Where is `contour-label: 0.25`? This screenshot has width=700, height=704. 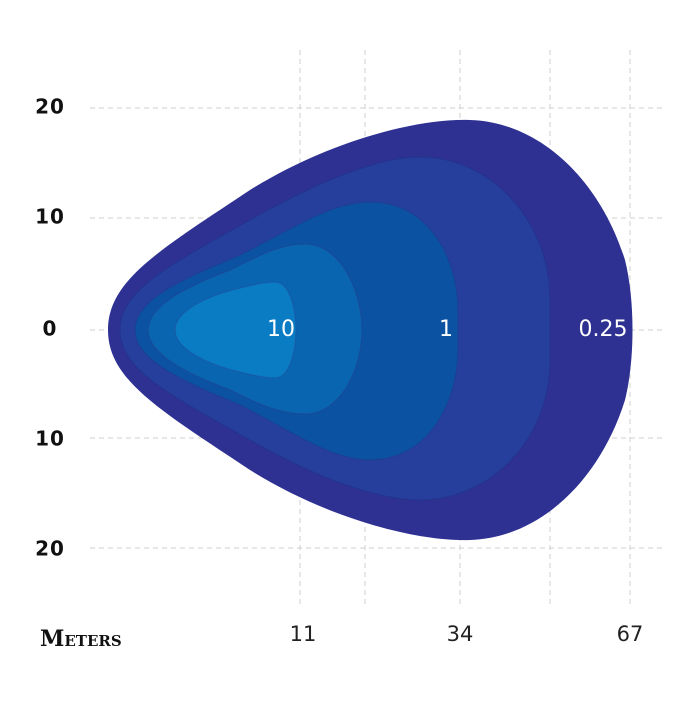 contour-label: 0.25 is located at coordinates (603, 329).